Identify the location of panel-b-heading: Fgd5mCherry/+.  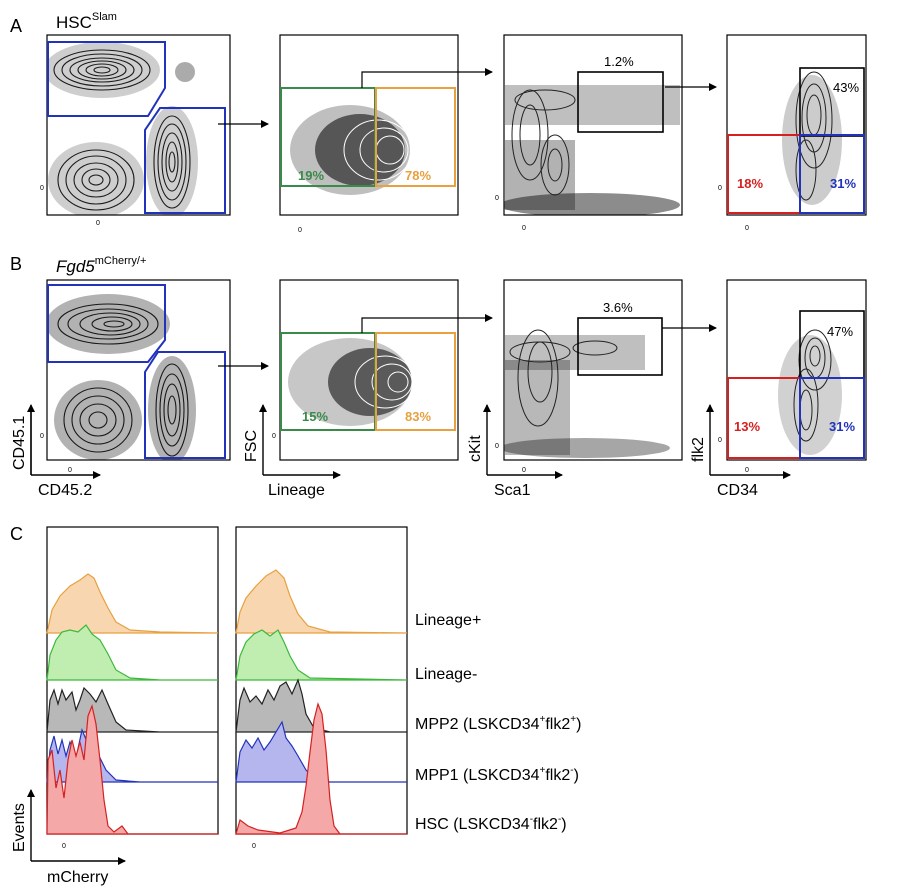
(101, 265).